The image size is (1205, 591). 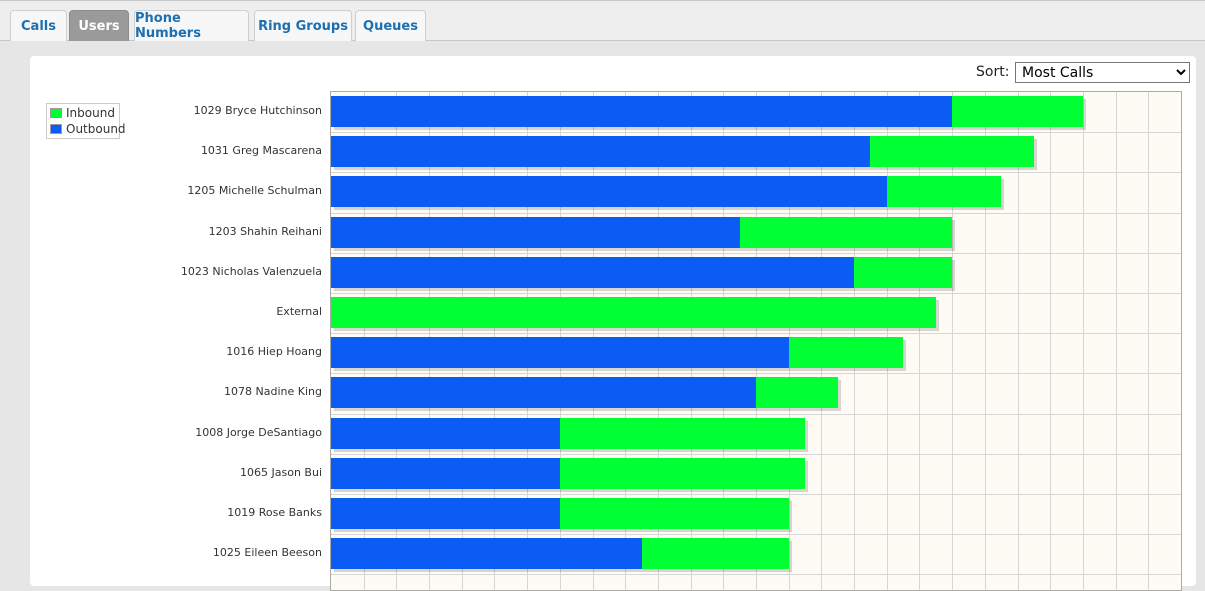 What do you see at coordinates (265, 231) in the screenshot?
I see `row-label: 1203 Shahin Reihani` at bounding box center [265, 231].